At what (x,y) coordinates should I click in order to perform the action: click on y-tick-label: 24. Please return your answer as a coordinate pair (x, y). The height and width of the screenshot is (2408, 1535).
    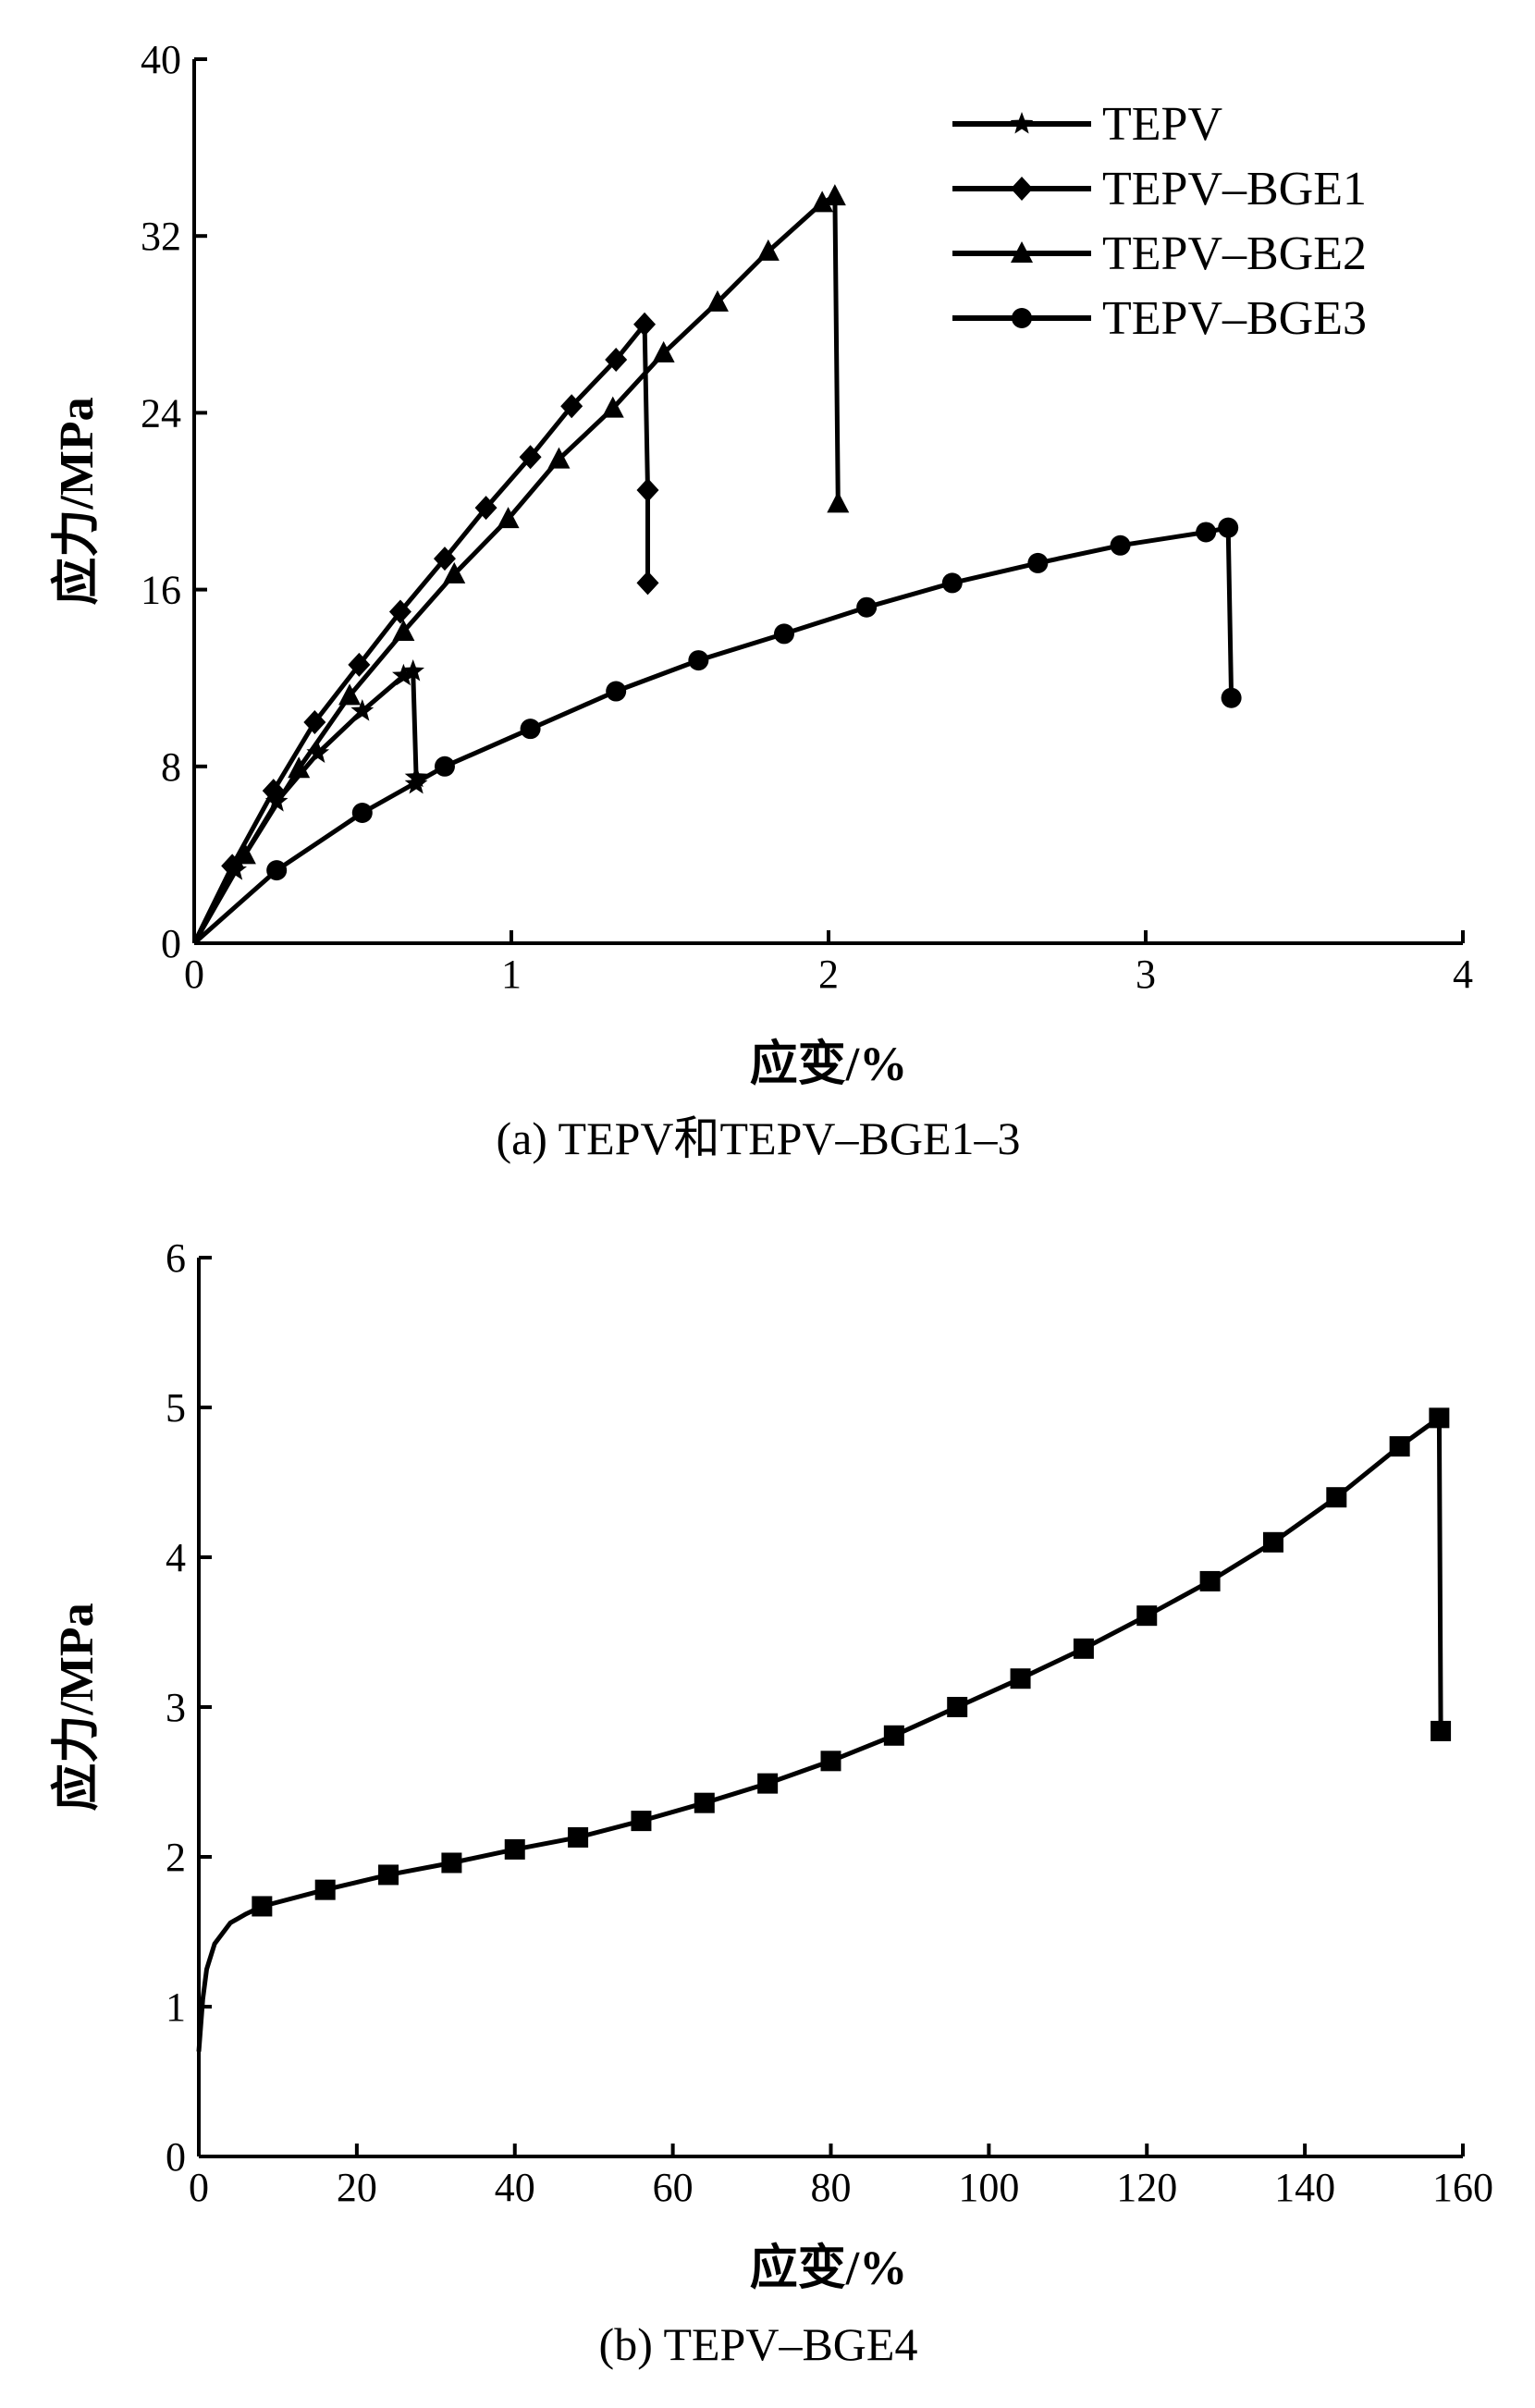
    Looking at the image, I should click on (161, 413).